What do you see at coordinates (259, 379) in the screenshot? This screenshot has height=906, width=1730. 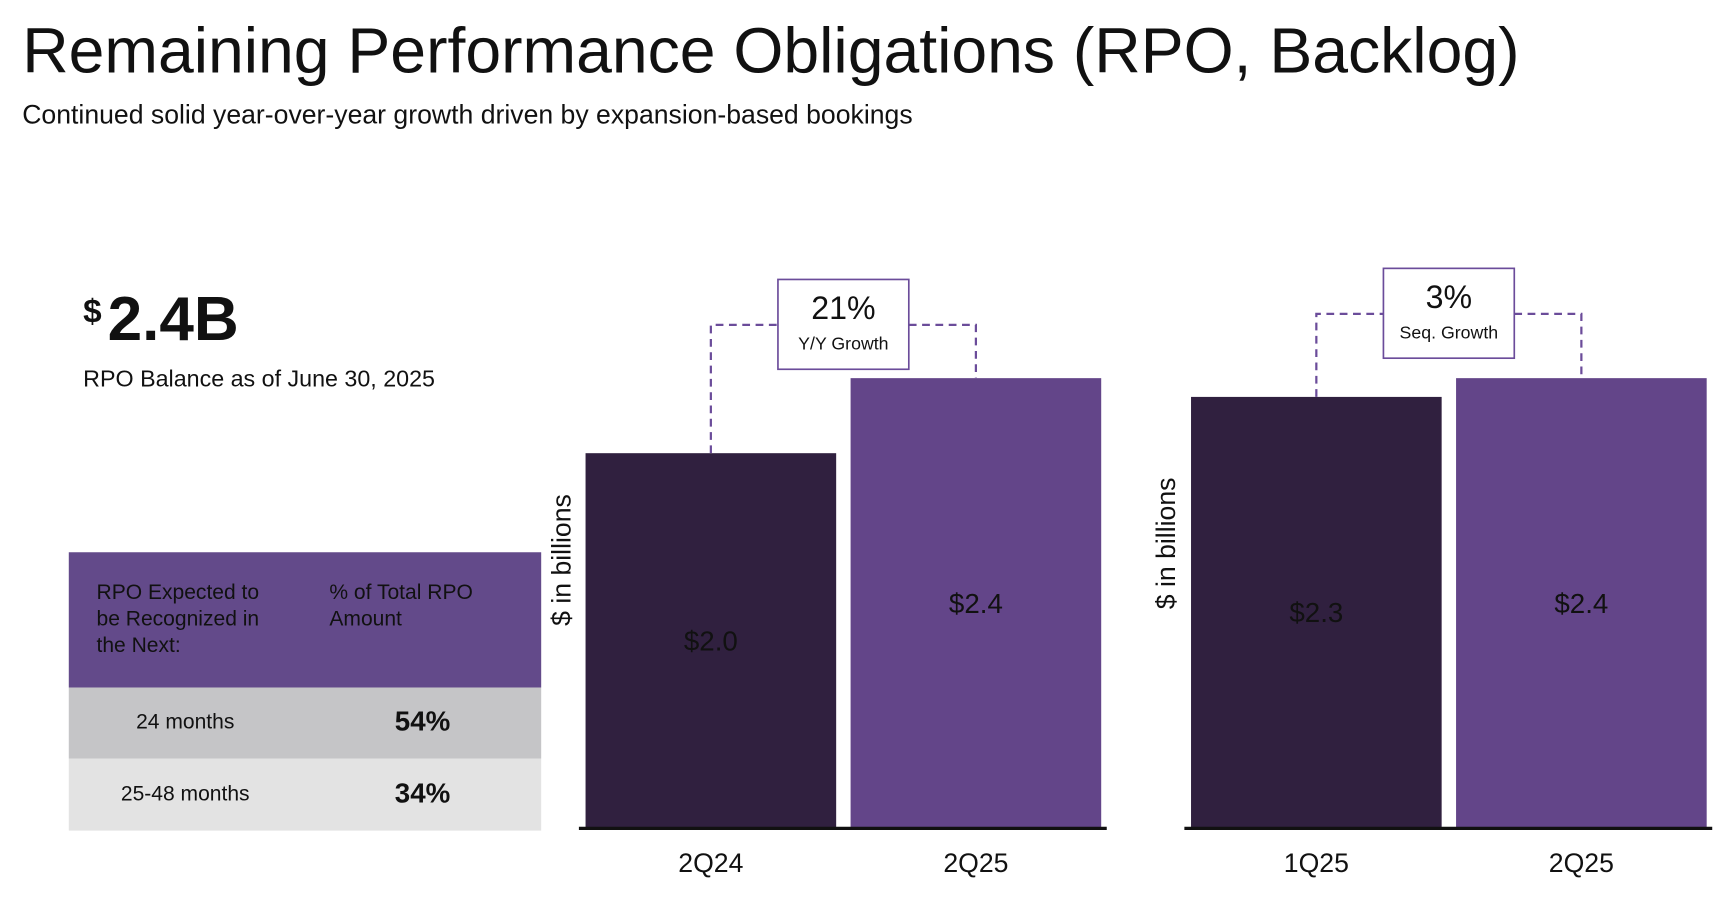 I see `kpi-label: RPO Balance as of June 30, 2025` at bounding box center [259, 379].